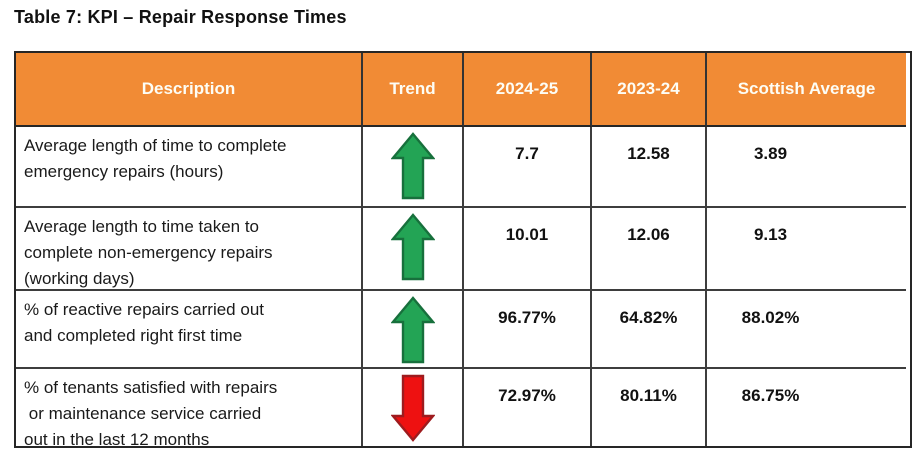 The height and width of the screenshot is (454, 917). Describe the element at coordinates (806, 249) in the screenshot. I see `value-scottish-average: 9.13` at that location.